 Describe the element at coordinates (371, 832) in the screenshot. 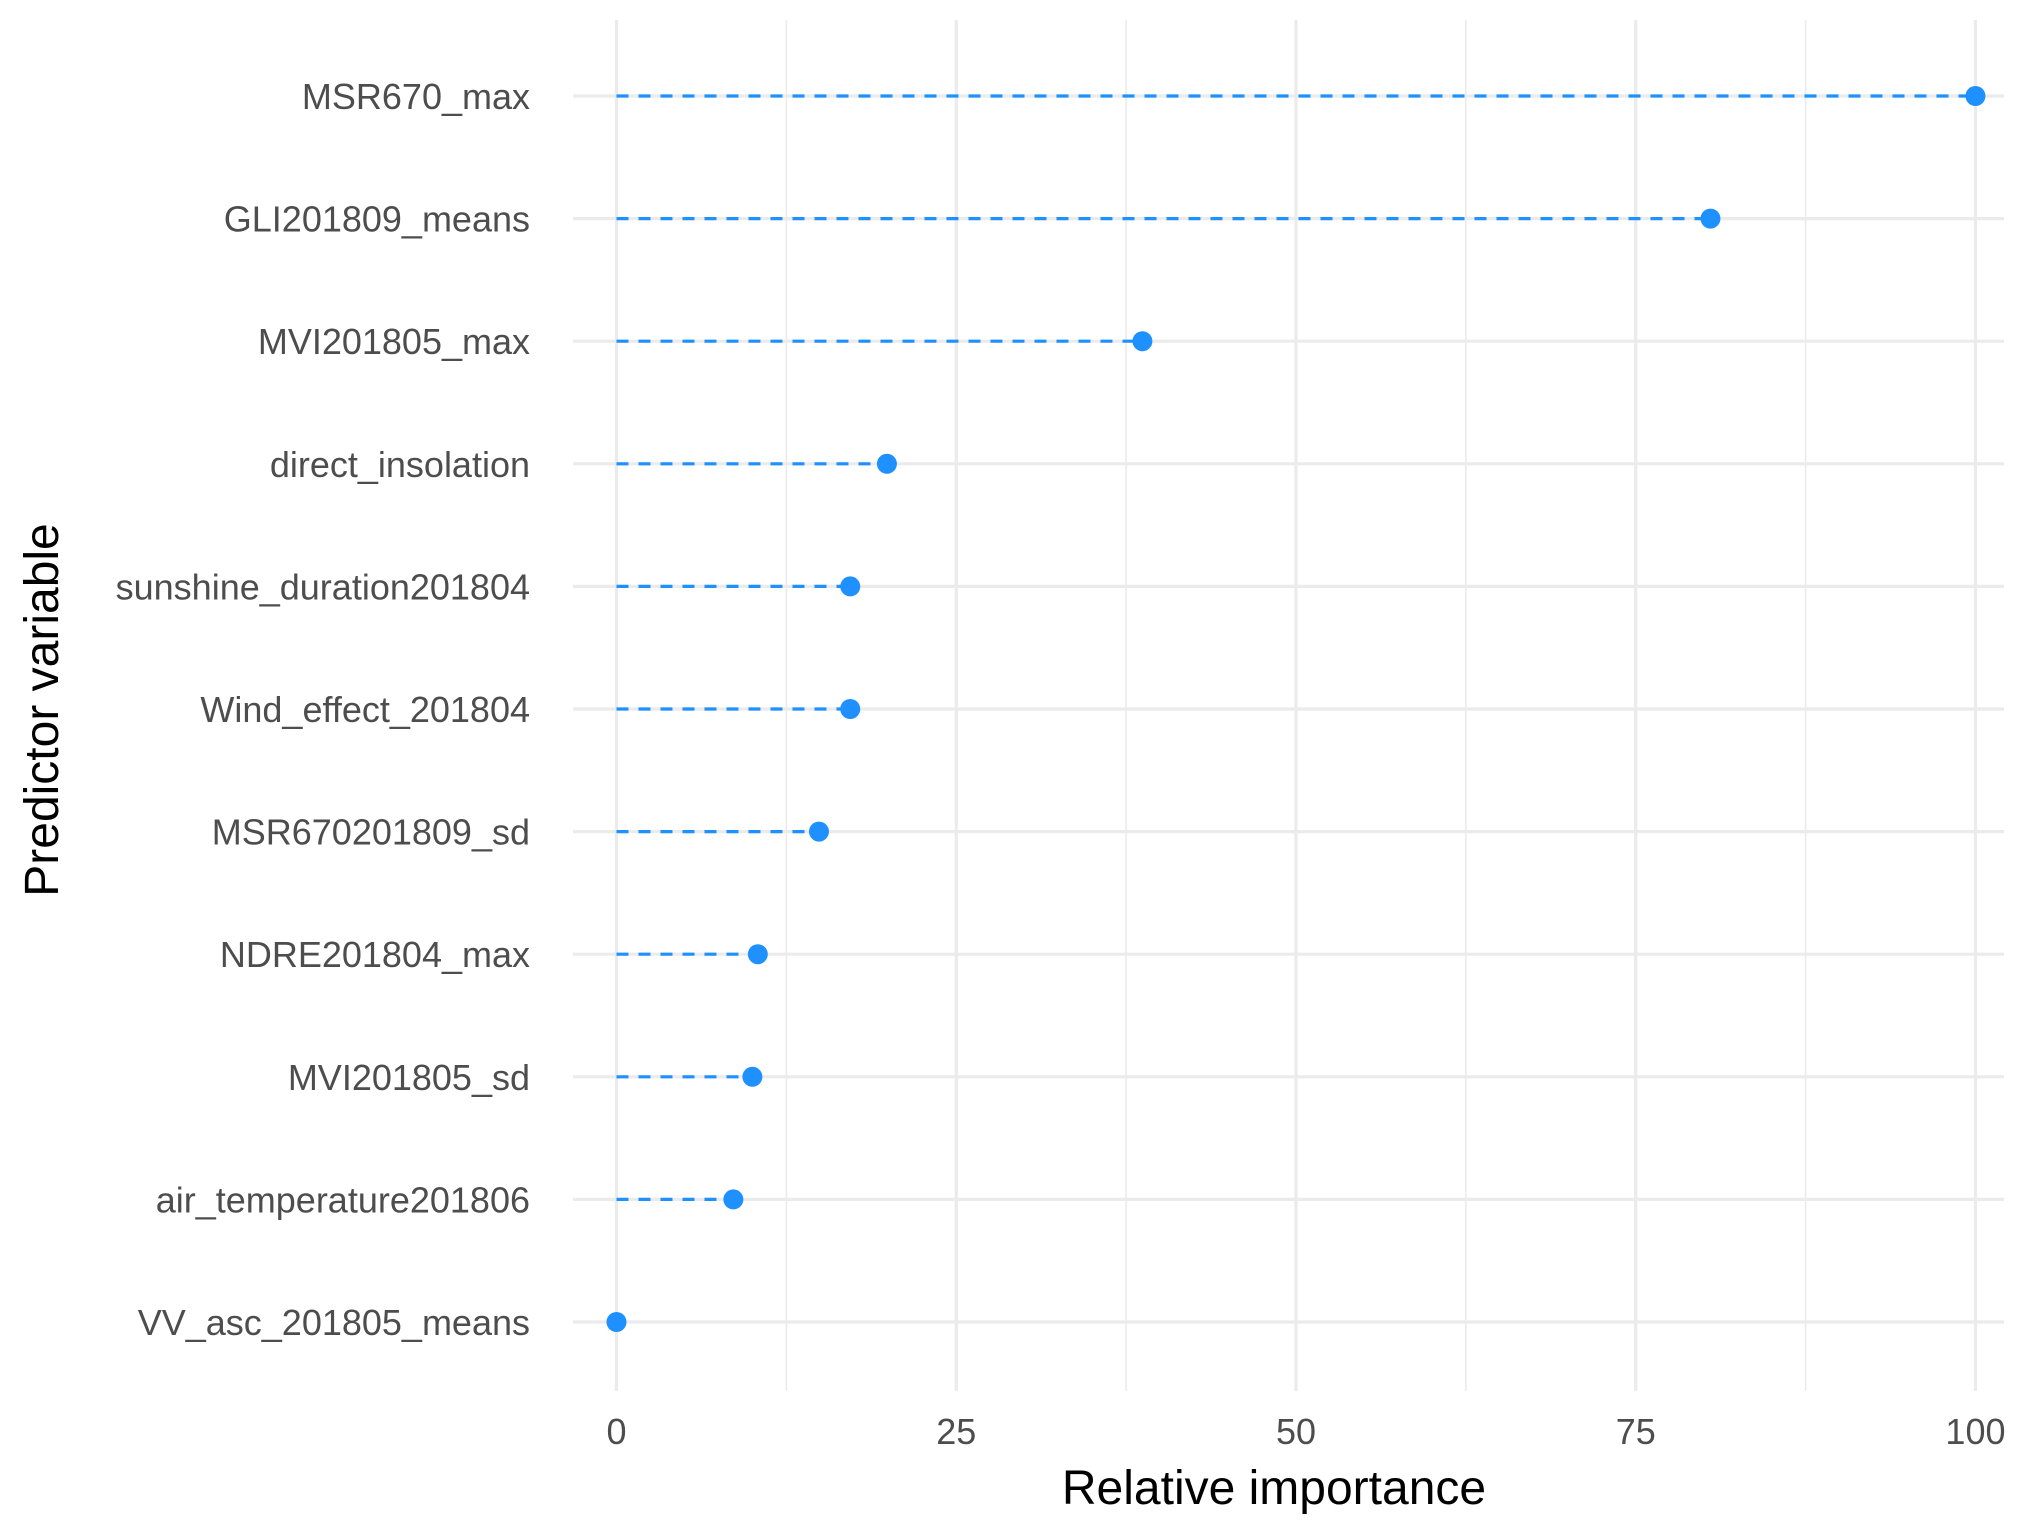

I see `y-tick-label: MSR670201809_sd` at that location.